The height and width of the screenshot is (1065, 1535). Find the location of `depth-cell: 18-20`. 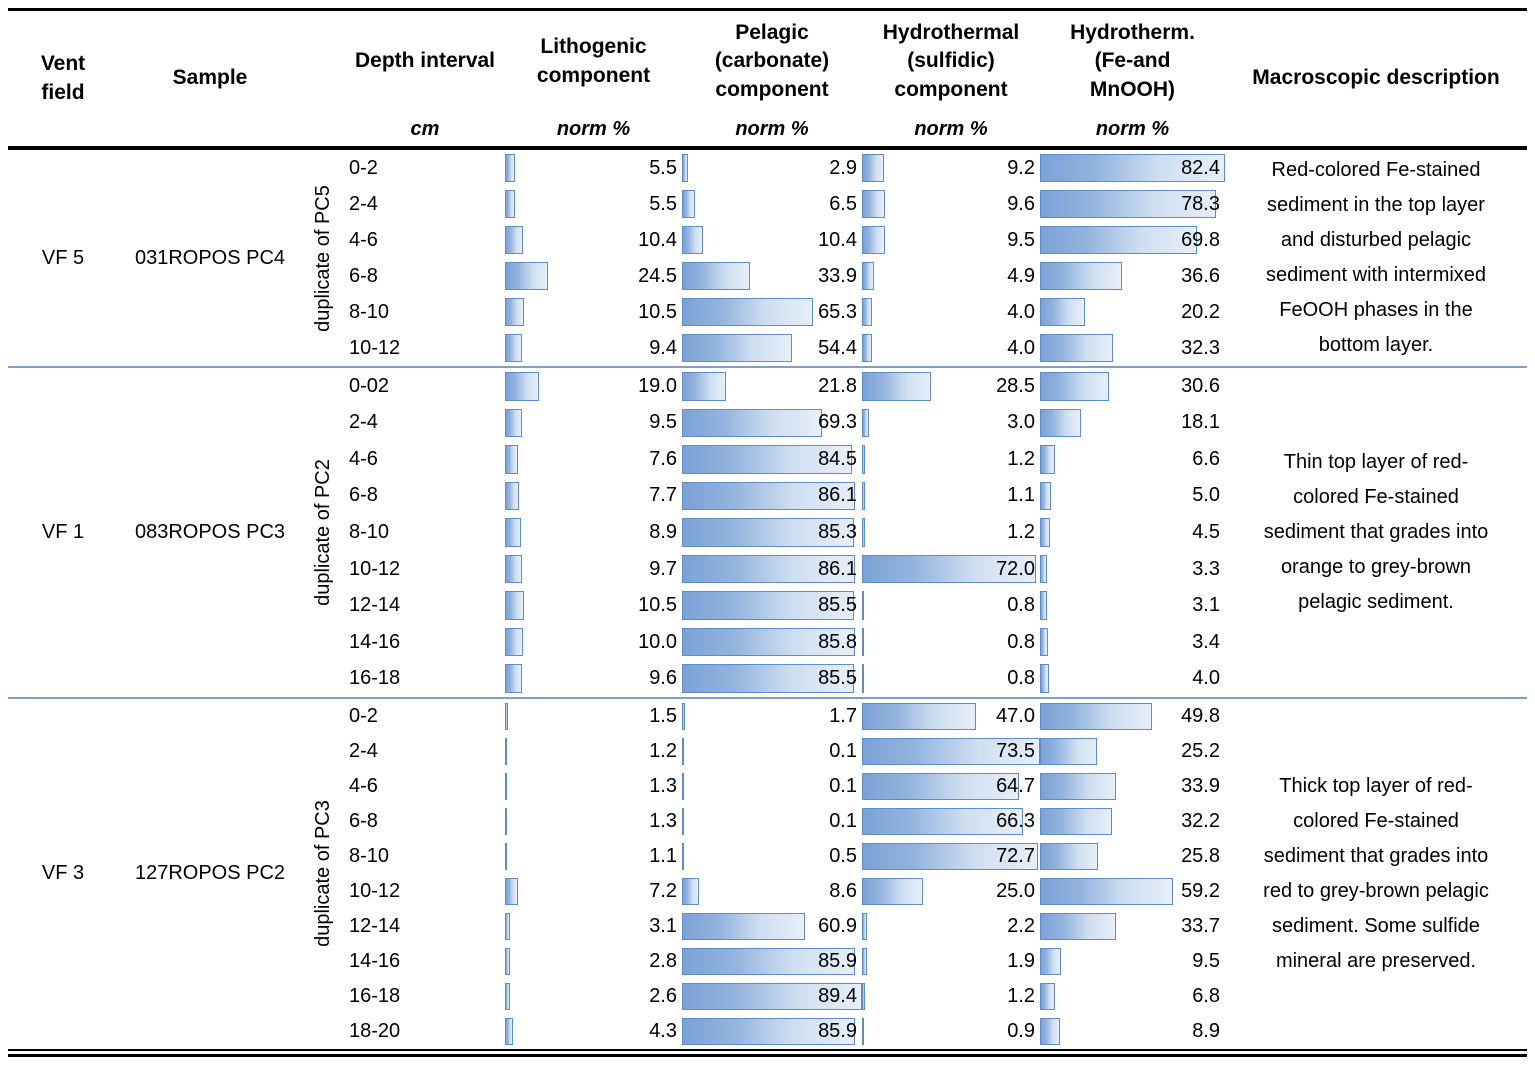

depth-cell: 18-20 is located at coordinates (375, 1030).